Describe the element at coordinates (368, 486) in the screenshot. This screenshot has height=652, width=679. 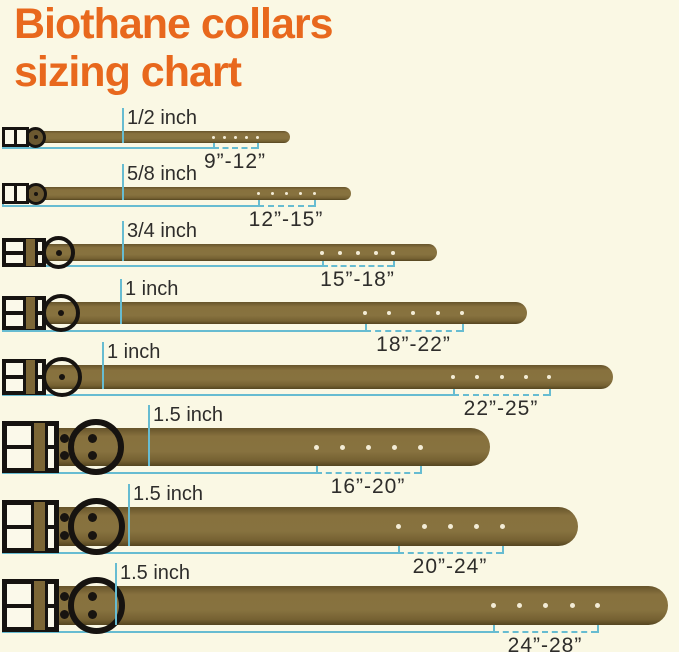
I see `collar-size-range-label: 16”-20”` at that location.